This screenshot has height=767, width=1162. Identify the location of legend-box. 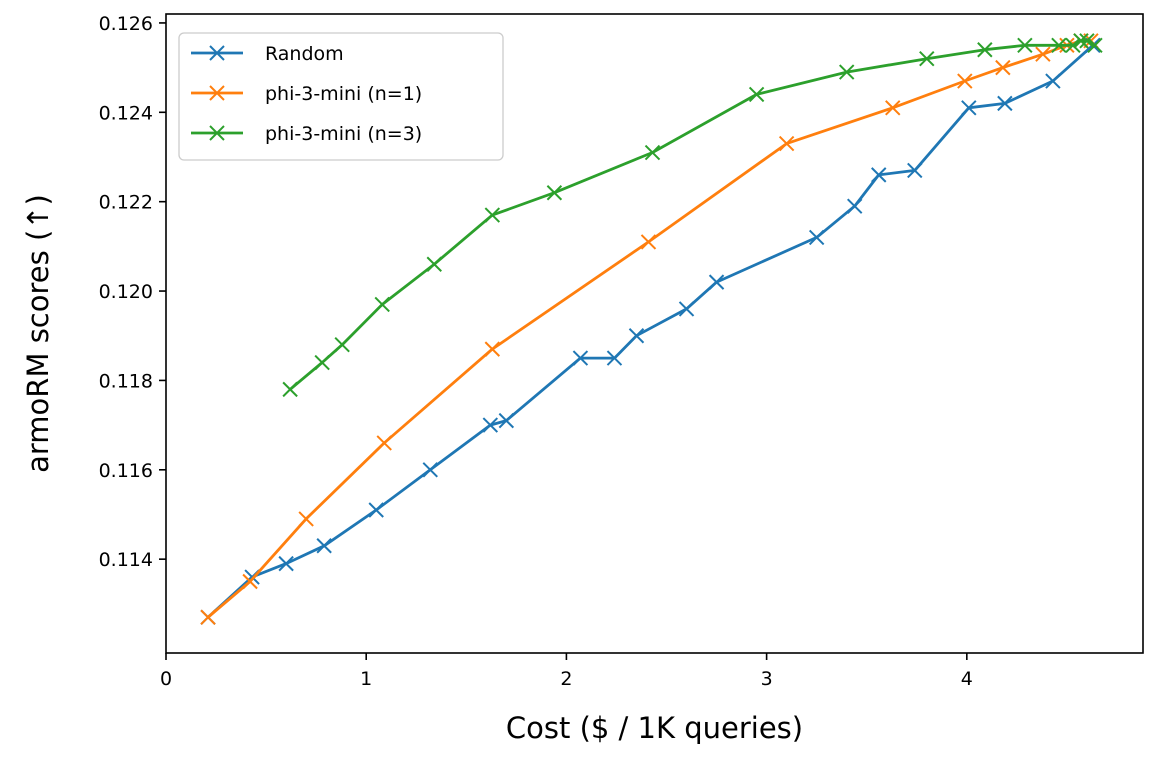
(341, 96).